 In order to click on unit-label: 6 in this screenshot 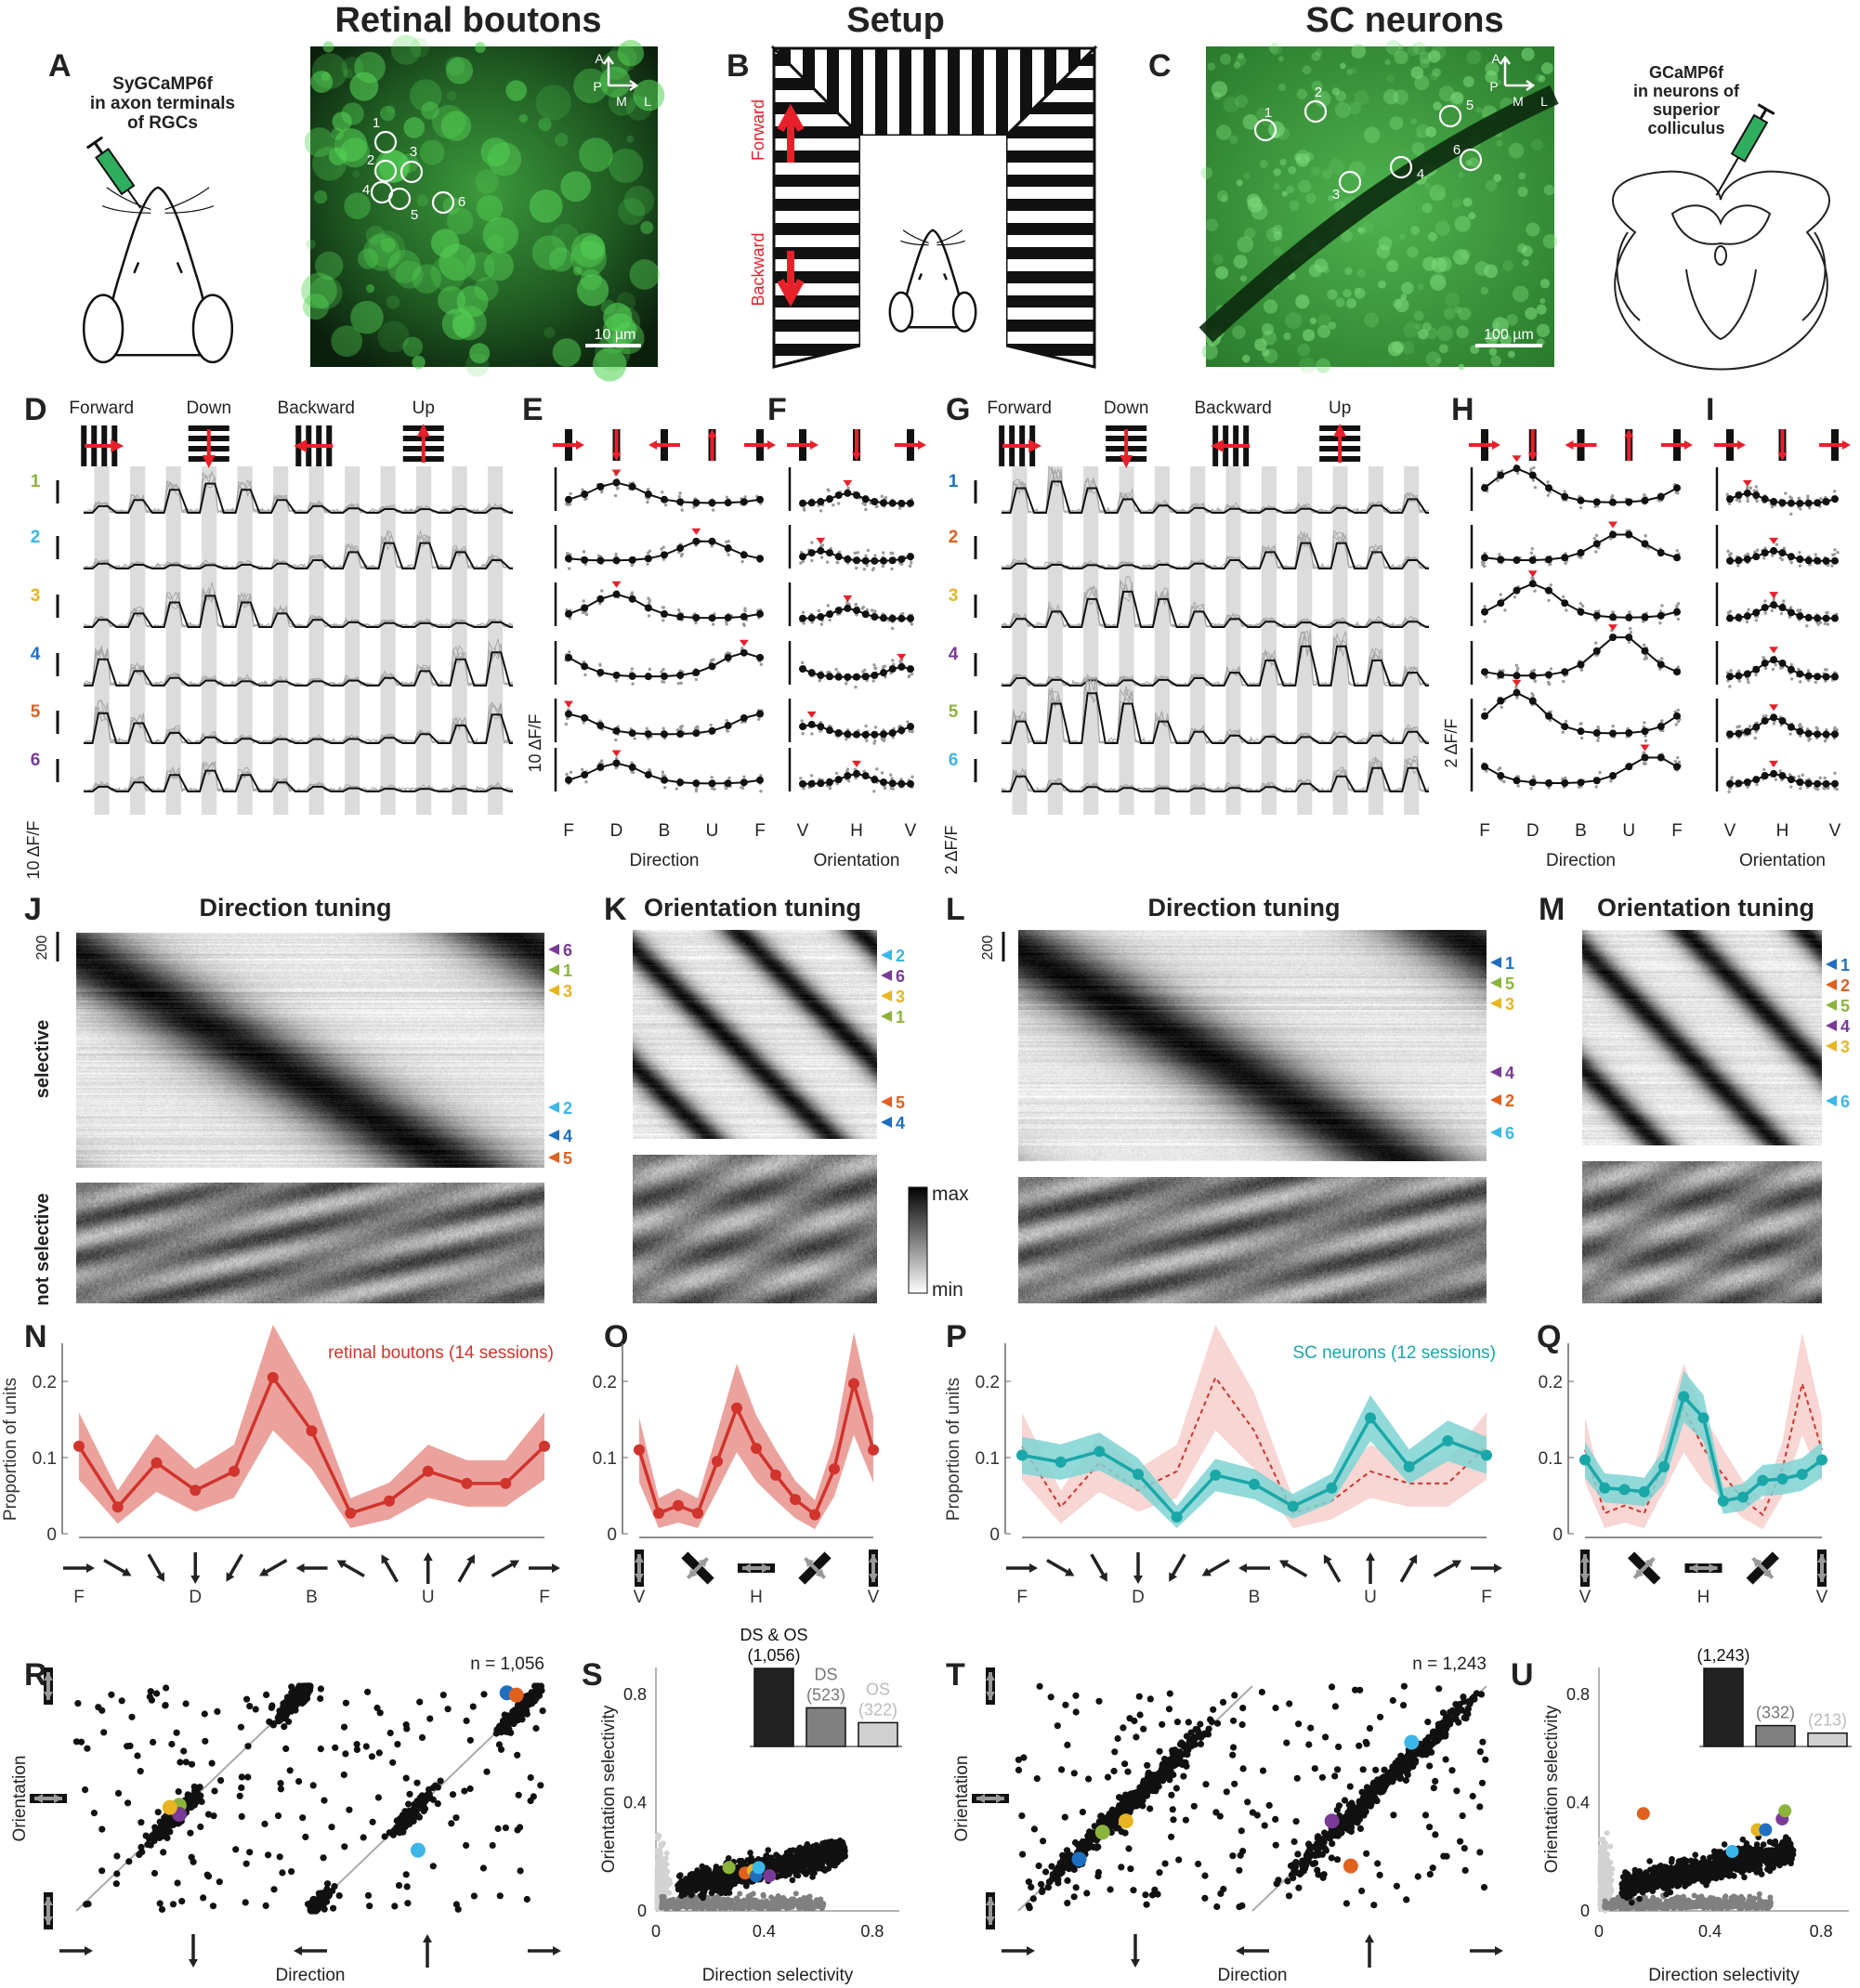, I will do `click(36, 761)`.